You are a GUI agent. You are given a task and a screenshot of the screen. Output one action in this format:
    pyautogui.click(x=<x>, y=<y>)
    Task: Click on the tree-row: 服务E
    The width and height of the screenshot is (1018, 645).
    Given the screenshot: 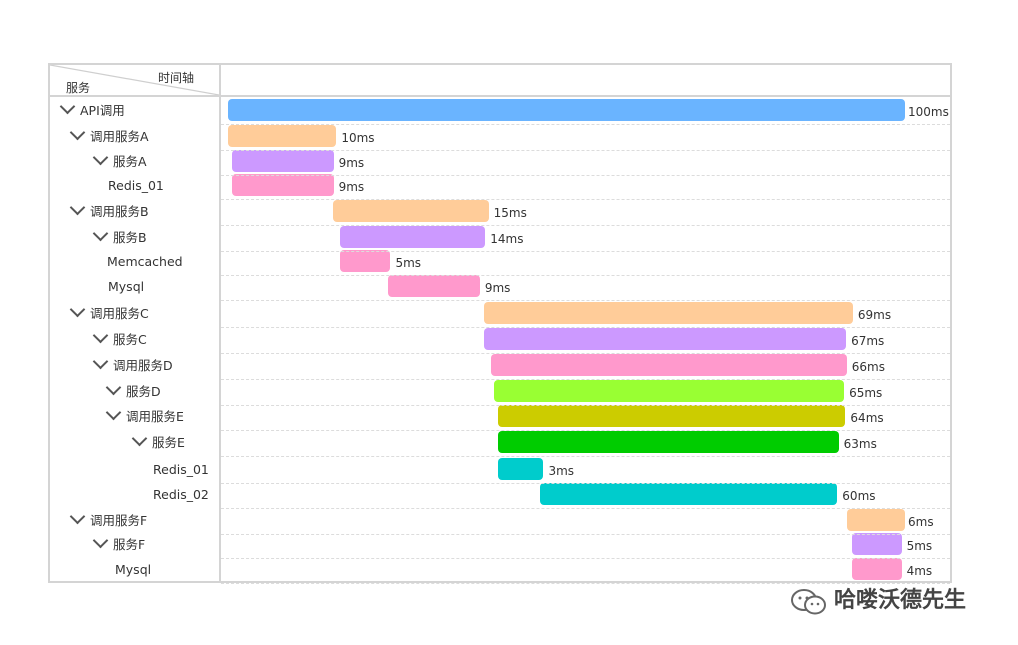 What is the action you would take?
    pyautogui.click(x=158, y=441)
    